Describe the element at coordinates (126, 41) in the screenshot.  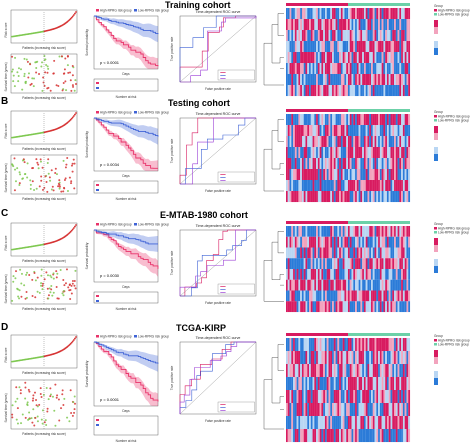
I see `survival-curve` at that location.